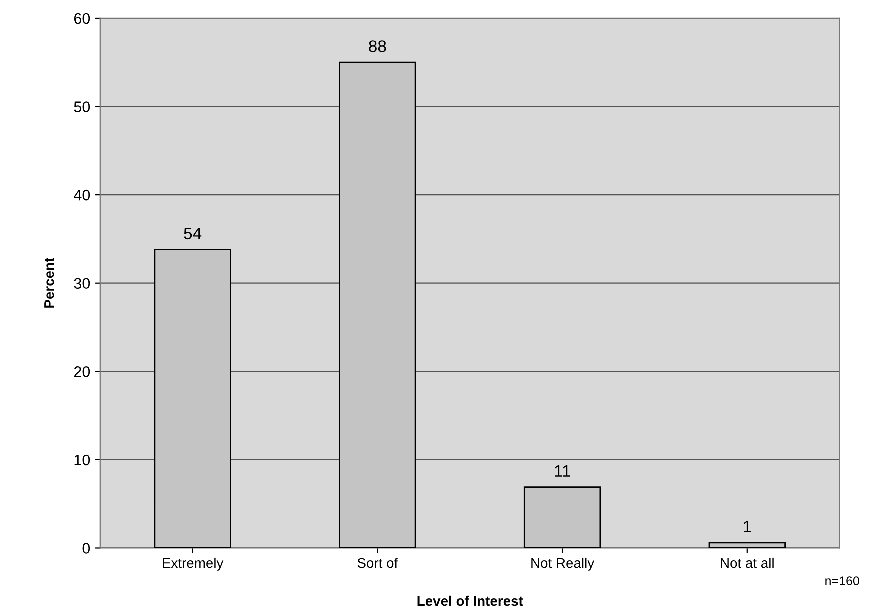 The image size is (873, 616). What do you see at coordinates (86, 548) in the screenshot?
I see `y-tick-label: 0` at bounding box center [86, 548].